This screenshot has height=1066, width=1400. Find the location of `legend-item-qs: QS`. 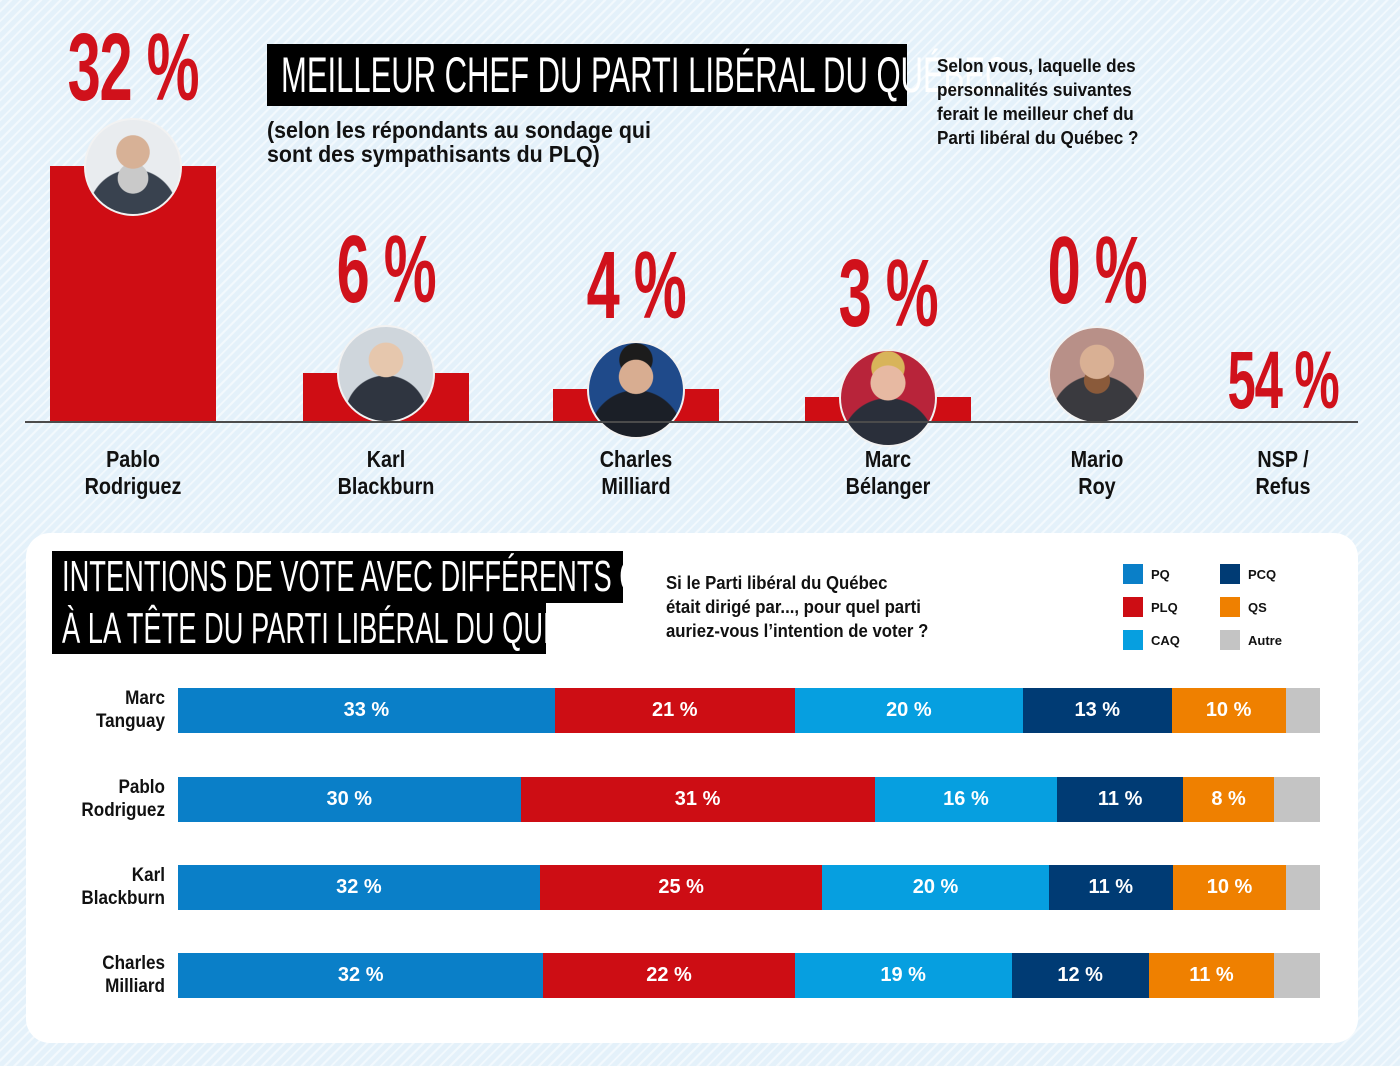

legend-item-qs: QS is located at coordinates (1243, 607).